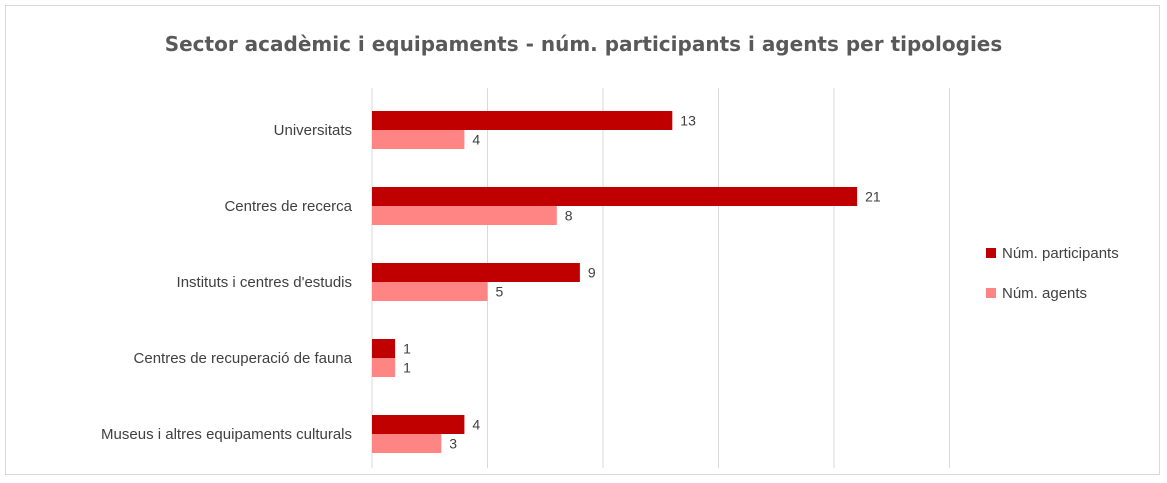 Image resolution: width=1167 pixels, height=483 pixels. Describe the element at coordinates (264, 282) in the screenshot. I see `category-label: Instituts i centres d'estudis` at that location.